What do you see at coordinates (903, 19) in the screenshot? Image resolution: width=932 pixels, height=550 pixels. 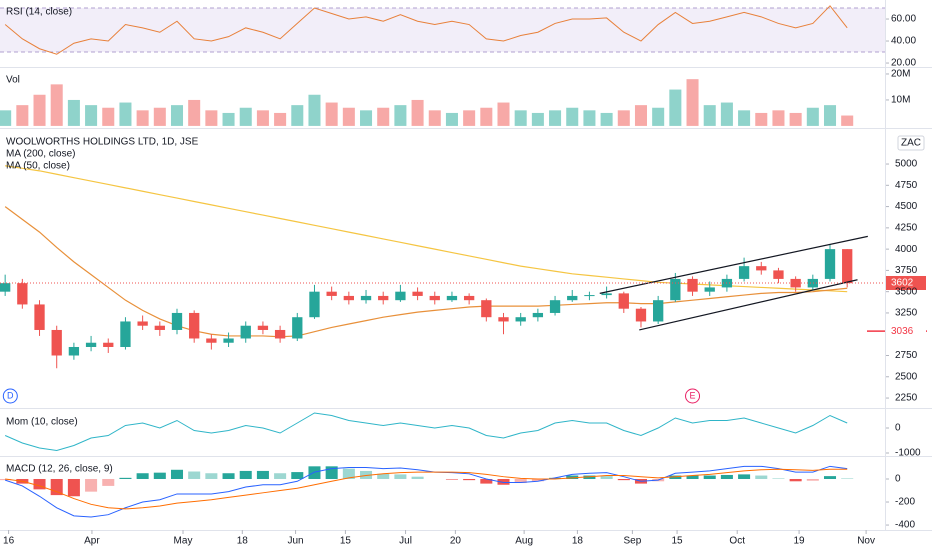 I see `y-tick-label: 60.00` at bounding box center [903, 19].